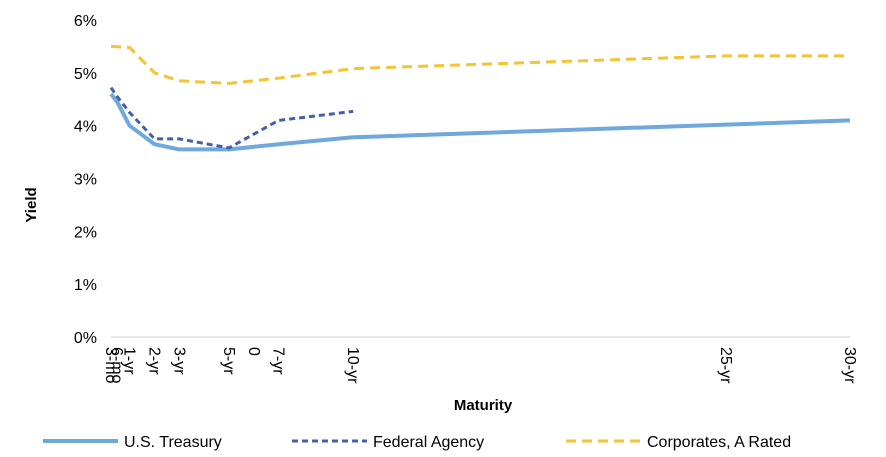 The width and height of the screenshot is (886, 457). What do you see at coordinates (85, 21) in the screenshot?
I see `y-tick-label: 6%` at bounding box center [85, 21].